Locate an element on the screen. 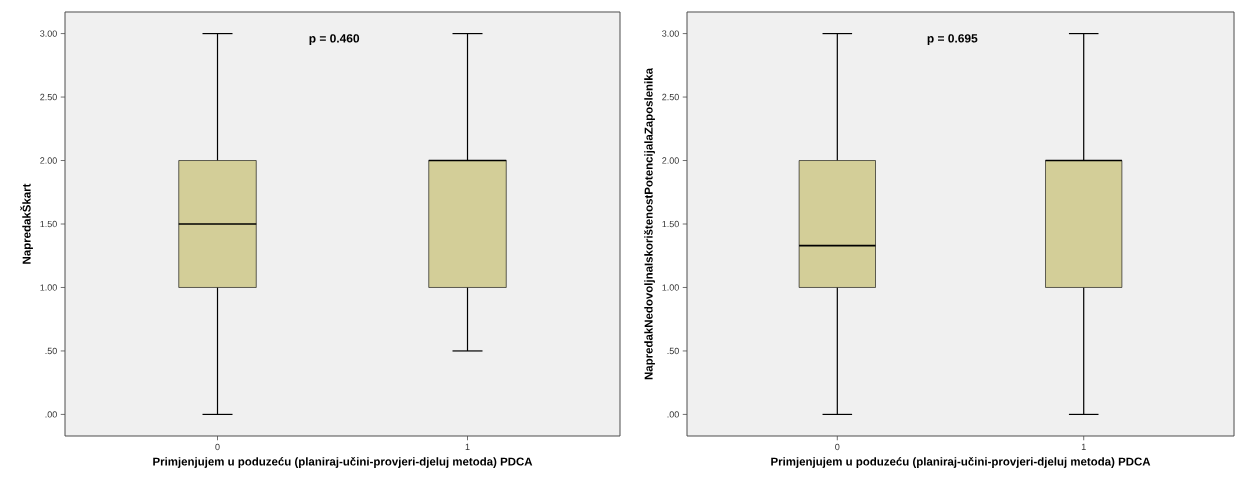 The width and height of the screenshot is (1235, 485). y-axis-title: NapredakŠkart is located at coordinates (26, 223).